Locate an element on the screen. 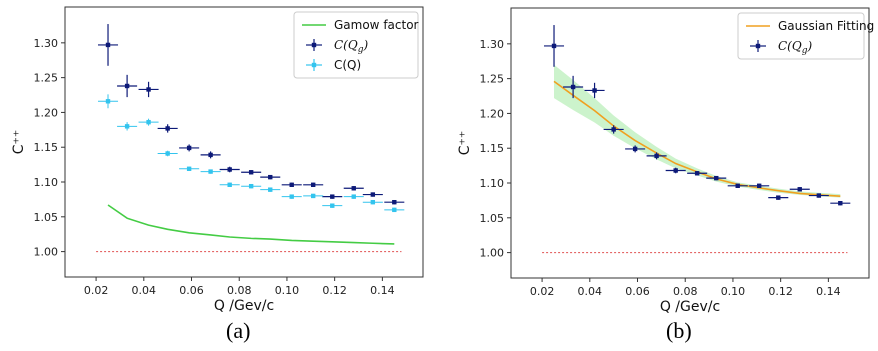  legend-label: Gamow factor is located at coordinates (376, 25).